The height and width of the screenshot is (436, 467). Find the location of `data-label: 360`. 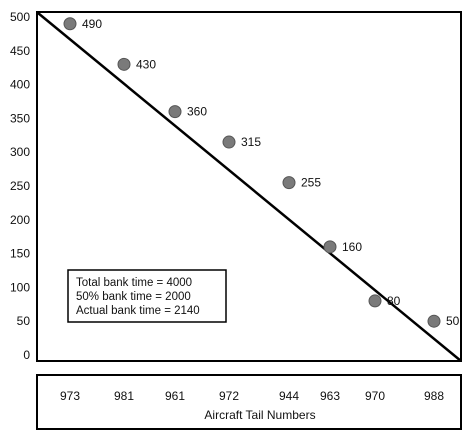

data-label: 360 is located at coordinates (197, 112).